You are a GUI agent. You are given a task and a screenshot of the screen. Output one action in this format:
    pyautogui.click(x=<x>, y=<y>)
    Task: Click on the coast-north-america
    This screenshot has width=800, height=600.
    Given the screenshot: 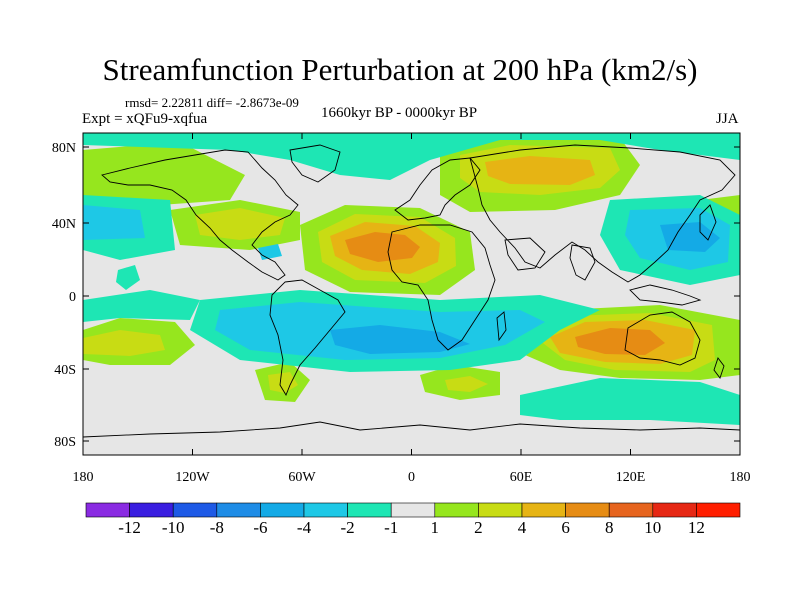 What is the action you would take?
    pyautogui.click(x=200, y=215)
    